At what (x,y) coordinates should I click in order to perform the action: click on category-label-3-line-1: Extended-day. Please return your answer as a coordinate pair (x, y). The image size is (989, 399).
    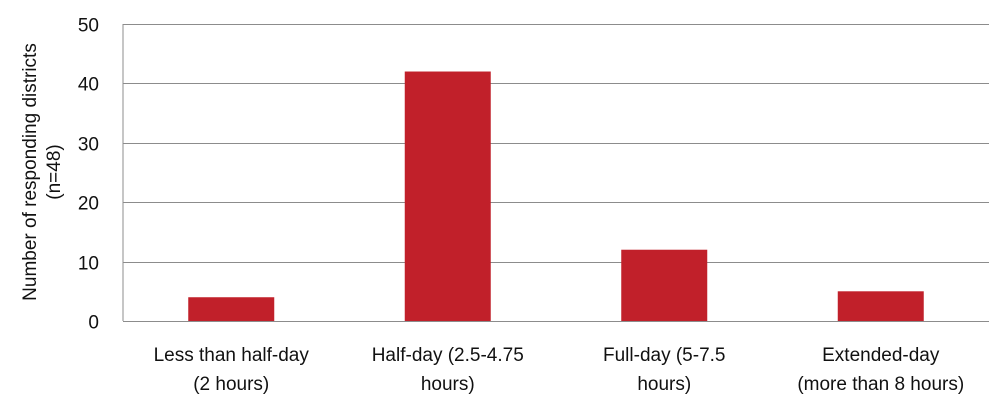
    Looking at the image, I should click on (881, 355).